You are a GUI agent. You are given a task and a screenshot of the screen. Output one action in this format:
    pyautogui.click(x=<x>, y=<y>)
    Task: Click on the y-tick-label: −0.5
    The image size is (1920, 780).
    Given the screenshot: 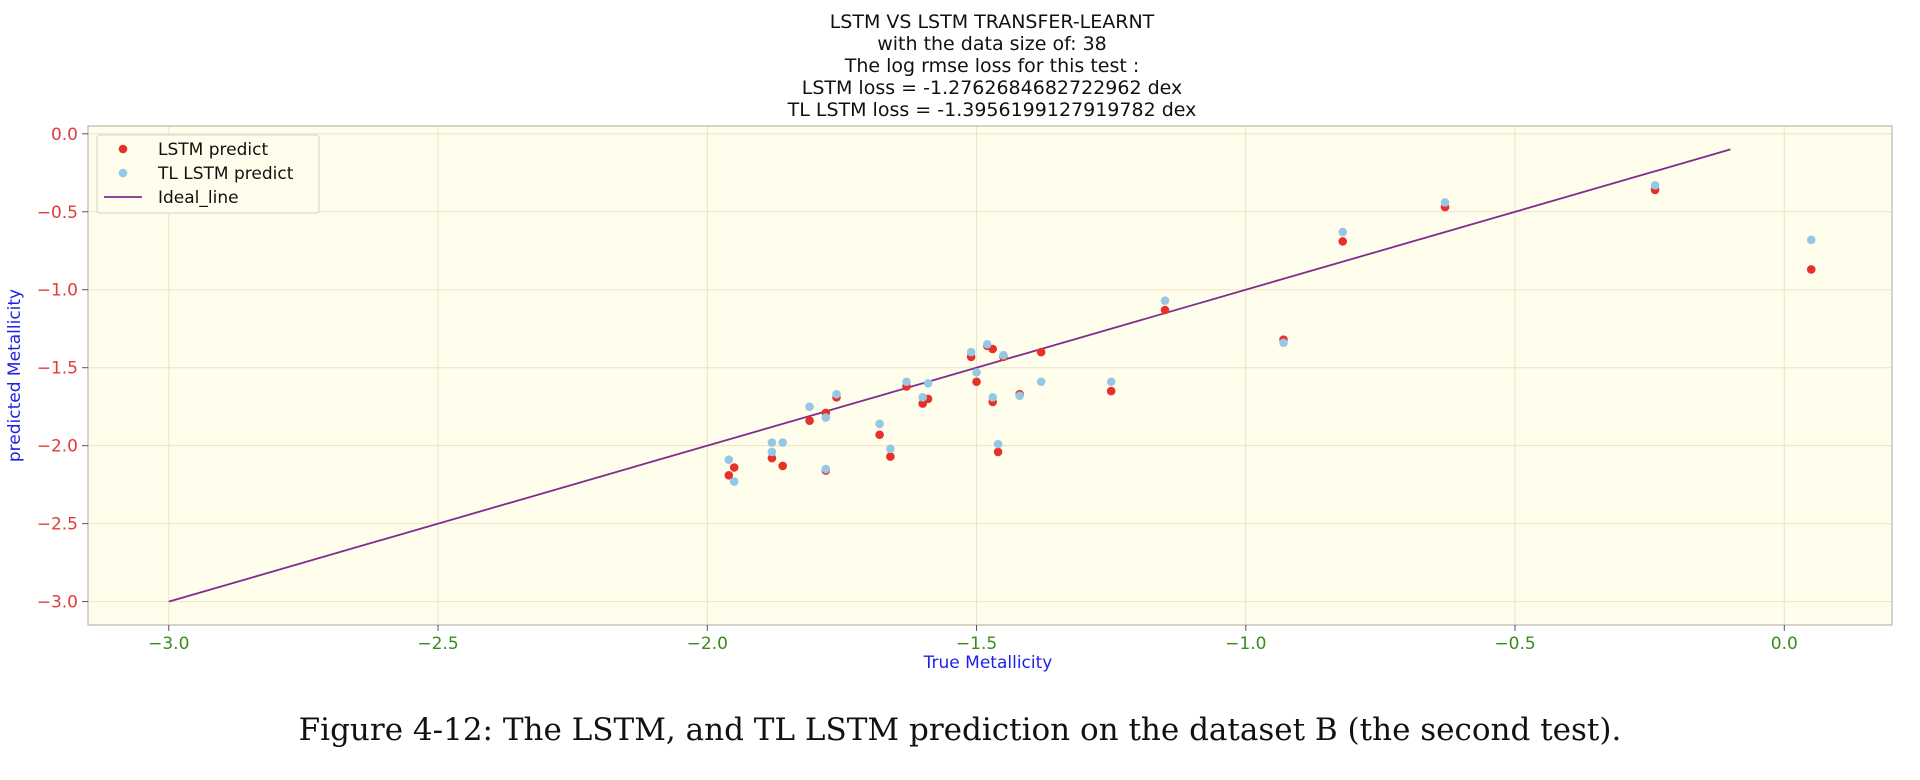 What is the action you would take?
    pyautogui.click(x=57, y=213)
    